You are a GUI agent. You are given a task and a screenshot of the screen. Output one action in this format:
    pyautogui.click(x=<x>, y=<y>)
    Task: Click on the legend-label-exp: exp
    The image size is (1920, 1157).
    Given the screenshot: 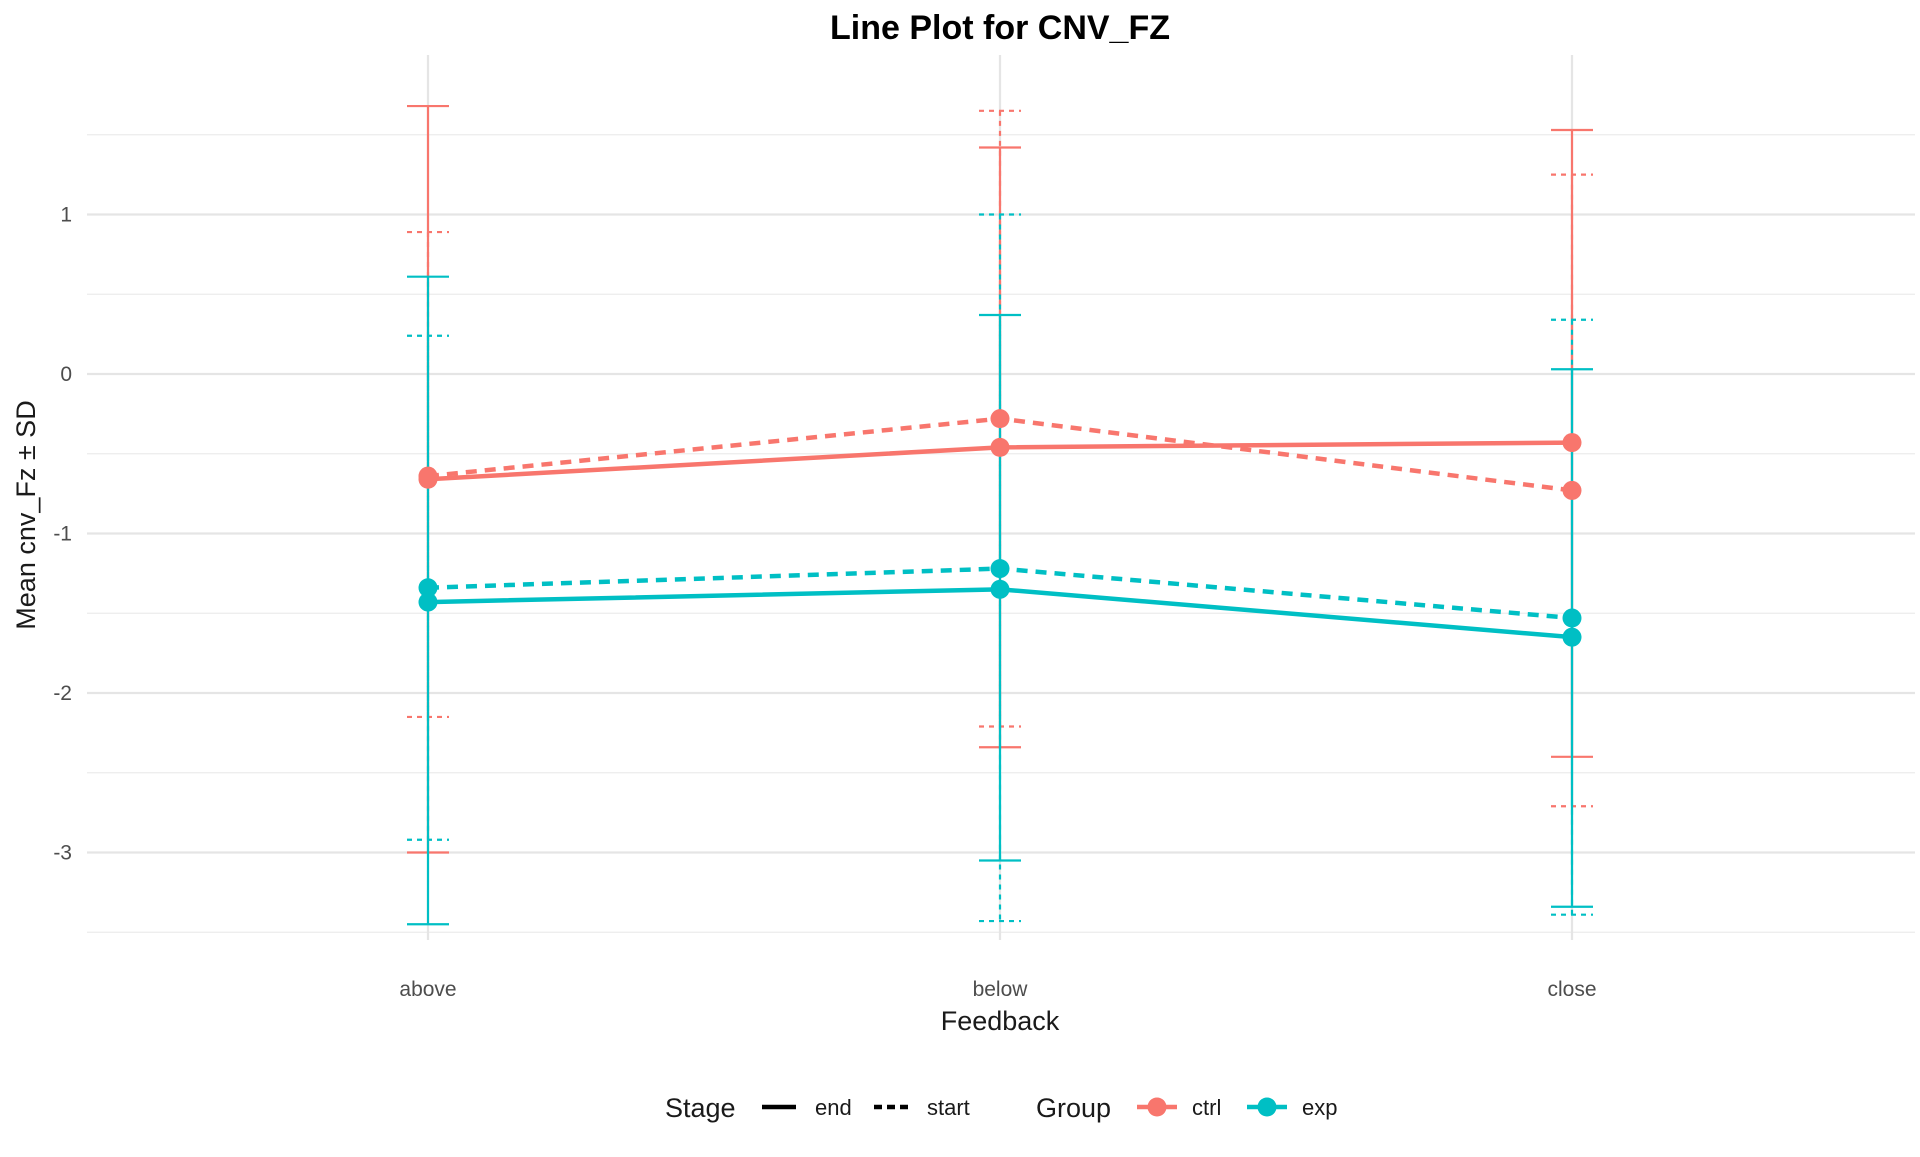 What is the action you would take?
    pyautogui.click(x=1319, y=1107)
    